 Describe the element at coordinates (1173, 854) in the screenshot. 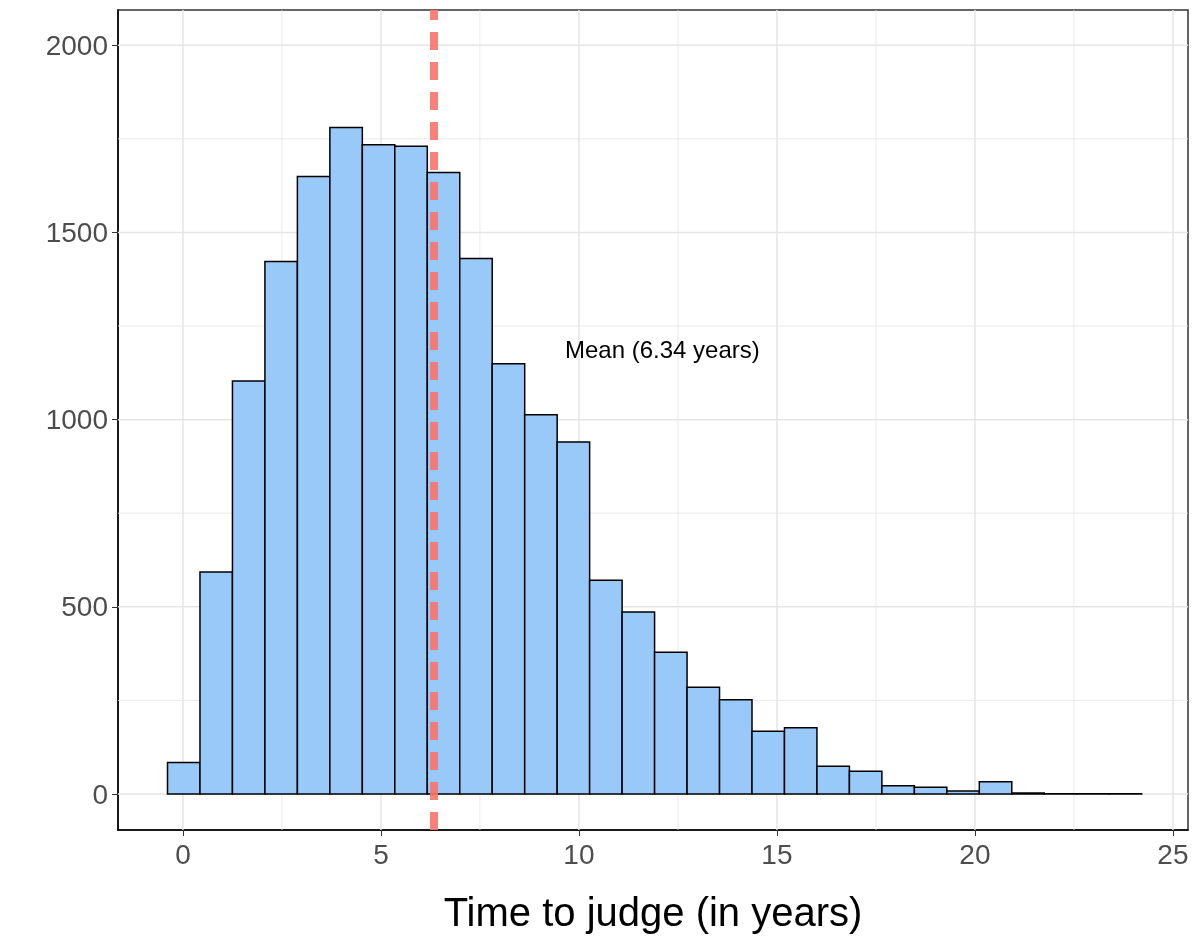

I see `x-tick-label: 25` at that location.